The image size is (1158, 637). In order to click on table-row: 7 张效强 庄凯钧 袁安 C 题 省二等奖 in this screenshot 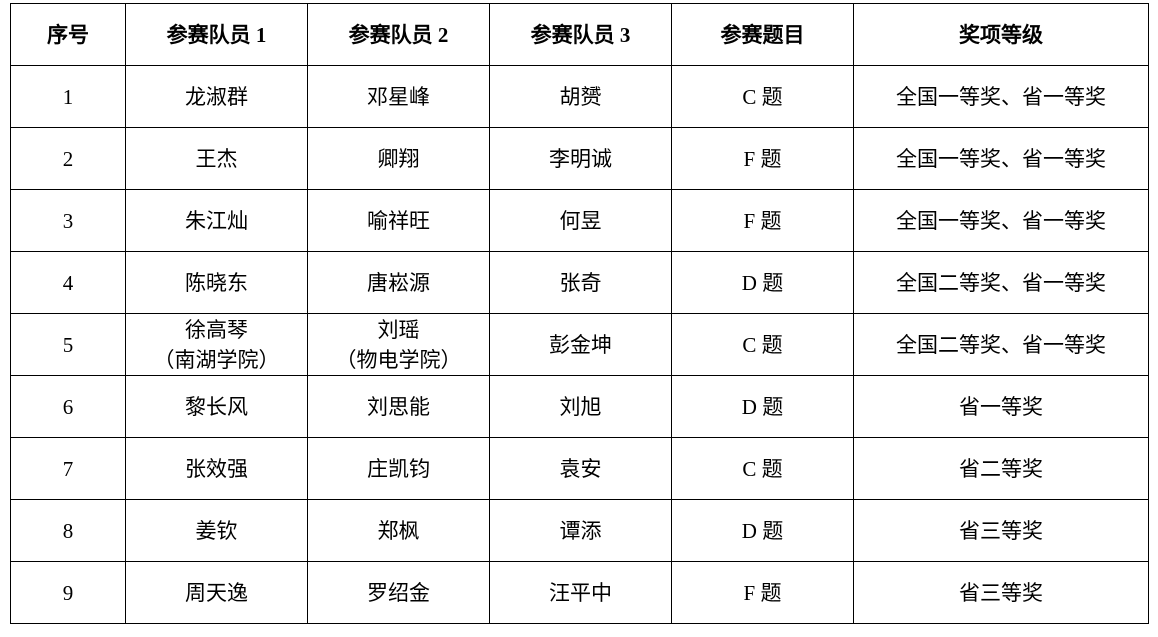, I will do `click(579, 468)`.